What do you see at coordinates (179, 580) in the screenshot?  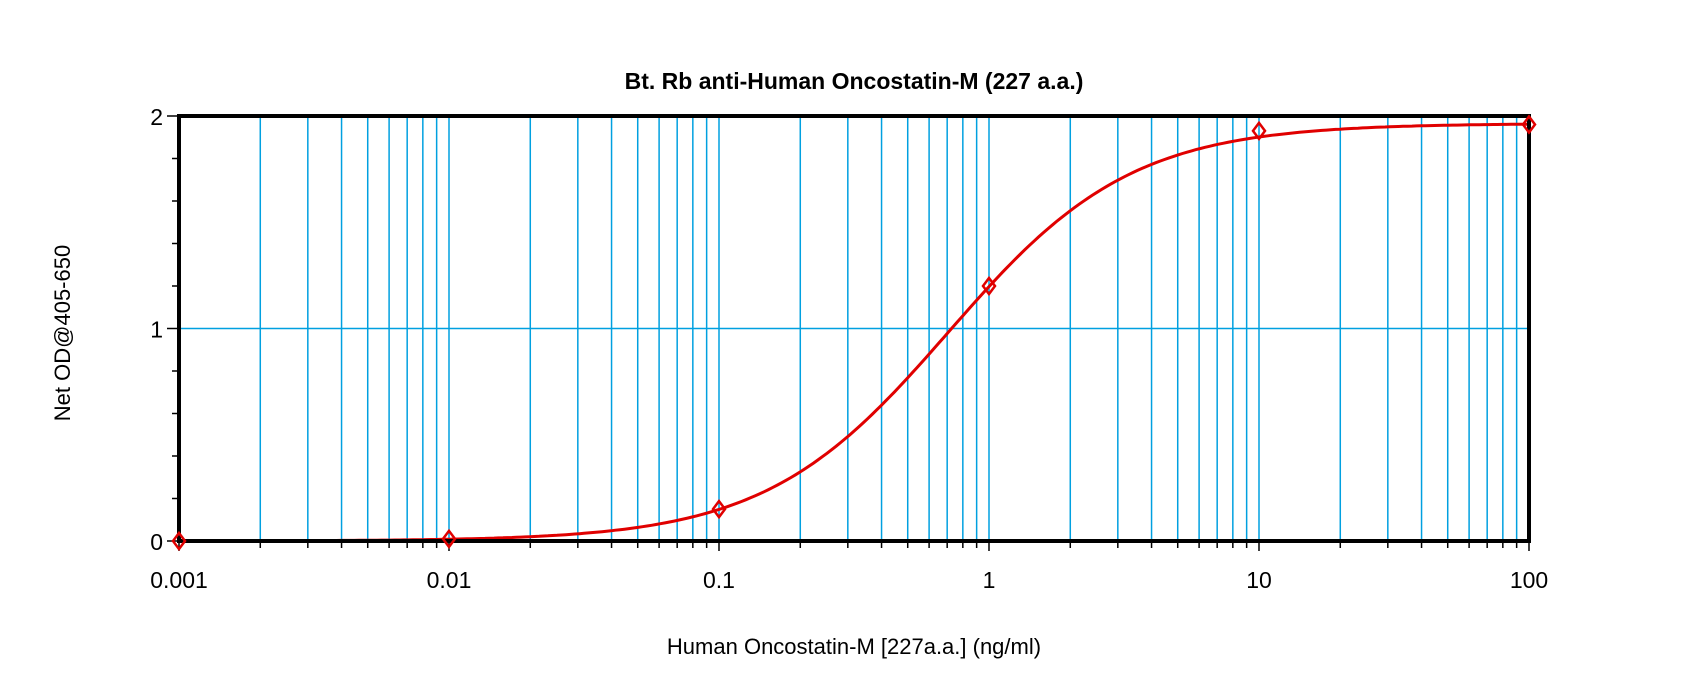 I see `x-tick-label: 0.001` at bounding box center [179, 580].